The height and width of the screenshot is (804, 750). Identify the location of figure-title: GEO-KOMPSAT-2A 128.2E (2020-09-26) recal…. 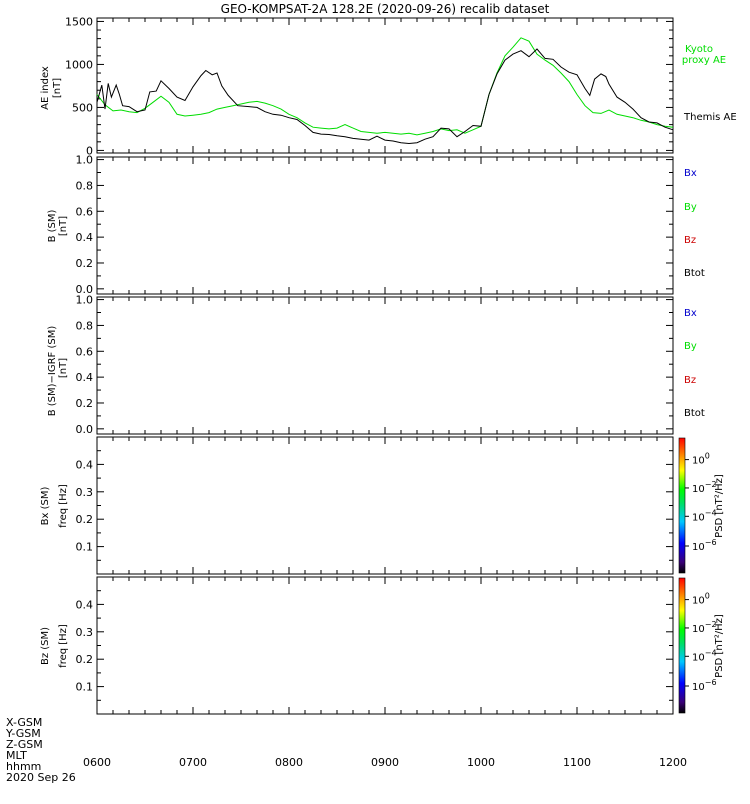
(385, 9).